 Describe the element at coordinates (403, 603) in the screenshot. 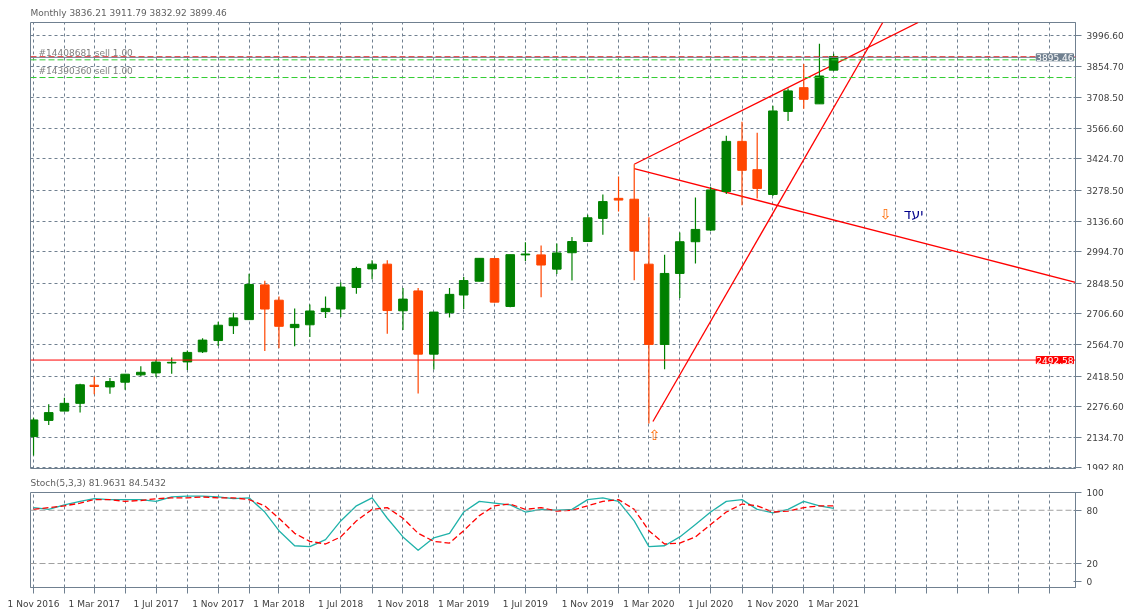

I see `x-tick-label: 1 Nov 2018` at that location.